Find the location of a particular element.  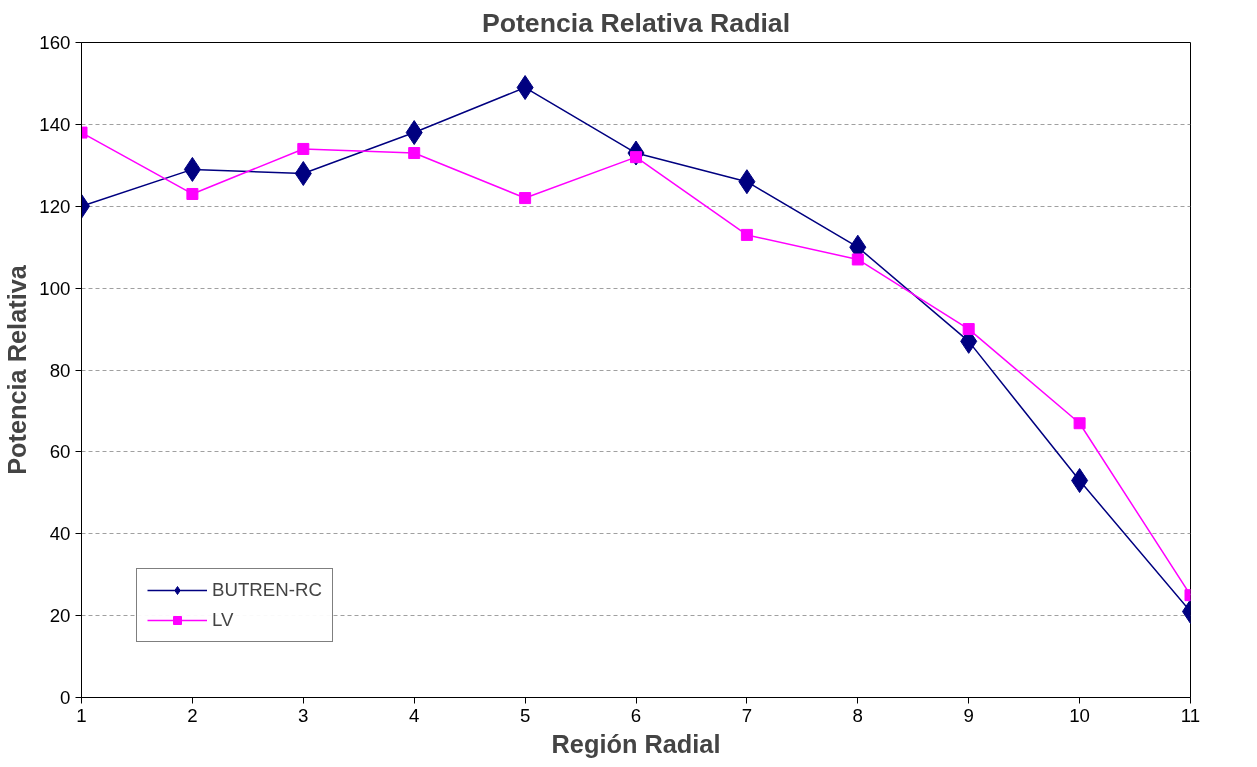

x-tick-label: 8 is located at coordinates (857, 715).